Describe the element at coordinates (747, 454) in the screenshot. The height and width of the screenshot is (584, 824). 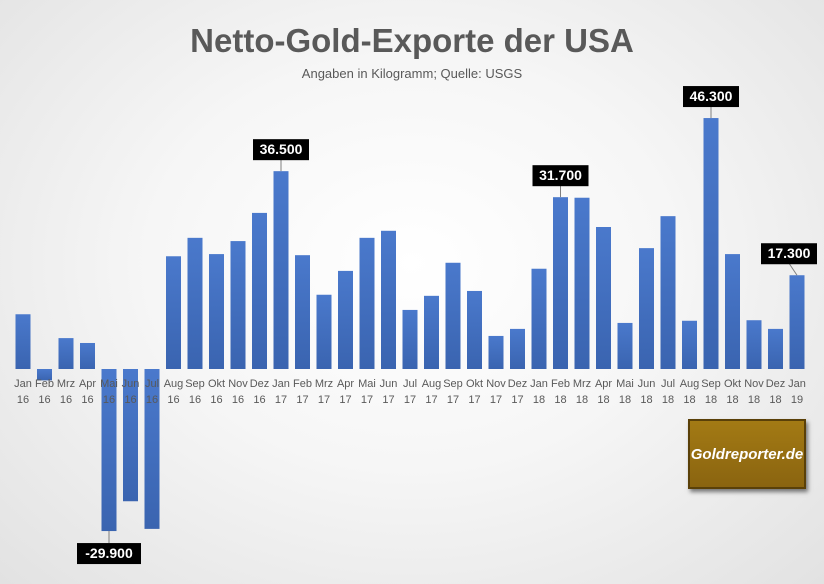
I see `goldreporter-logo: Goldreporter.de` at that location.